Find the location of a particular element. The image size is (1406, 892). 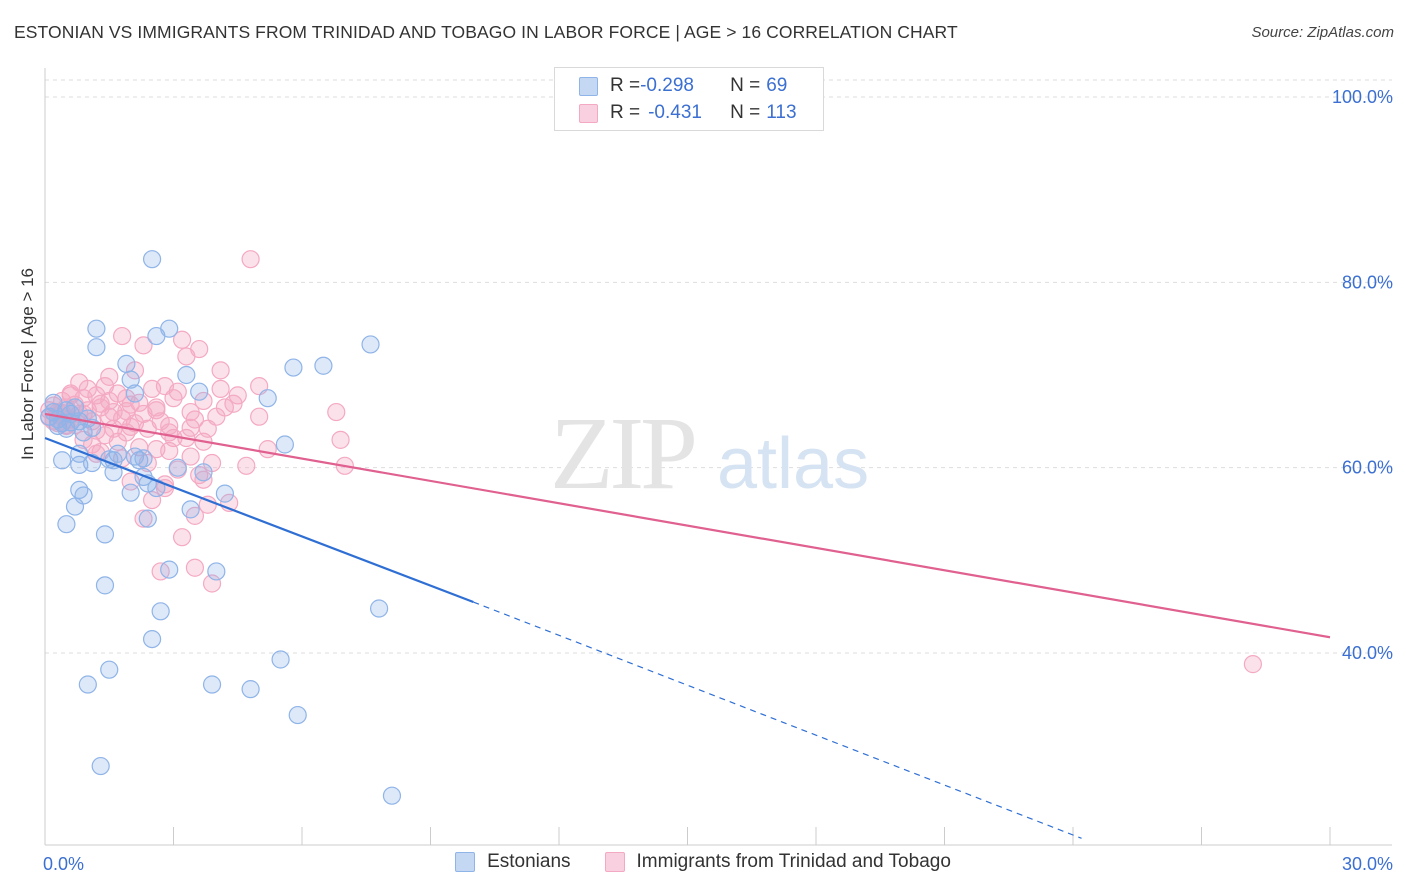

legend-row-trinidad: R = -0.431 N = 113 is located at coordinates (688, 113).